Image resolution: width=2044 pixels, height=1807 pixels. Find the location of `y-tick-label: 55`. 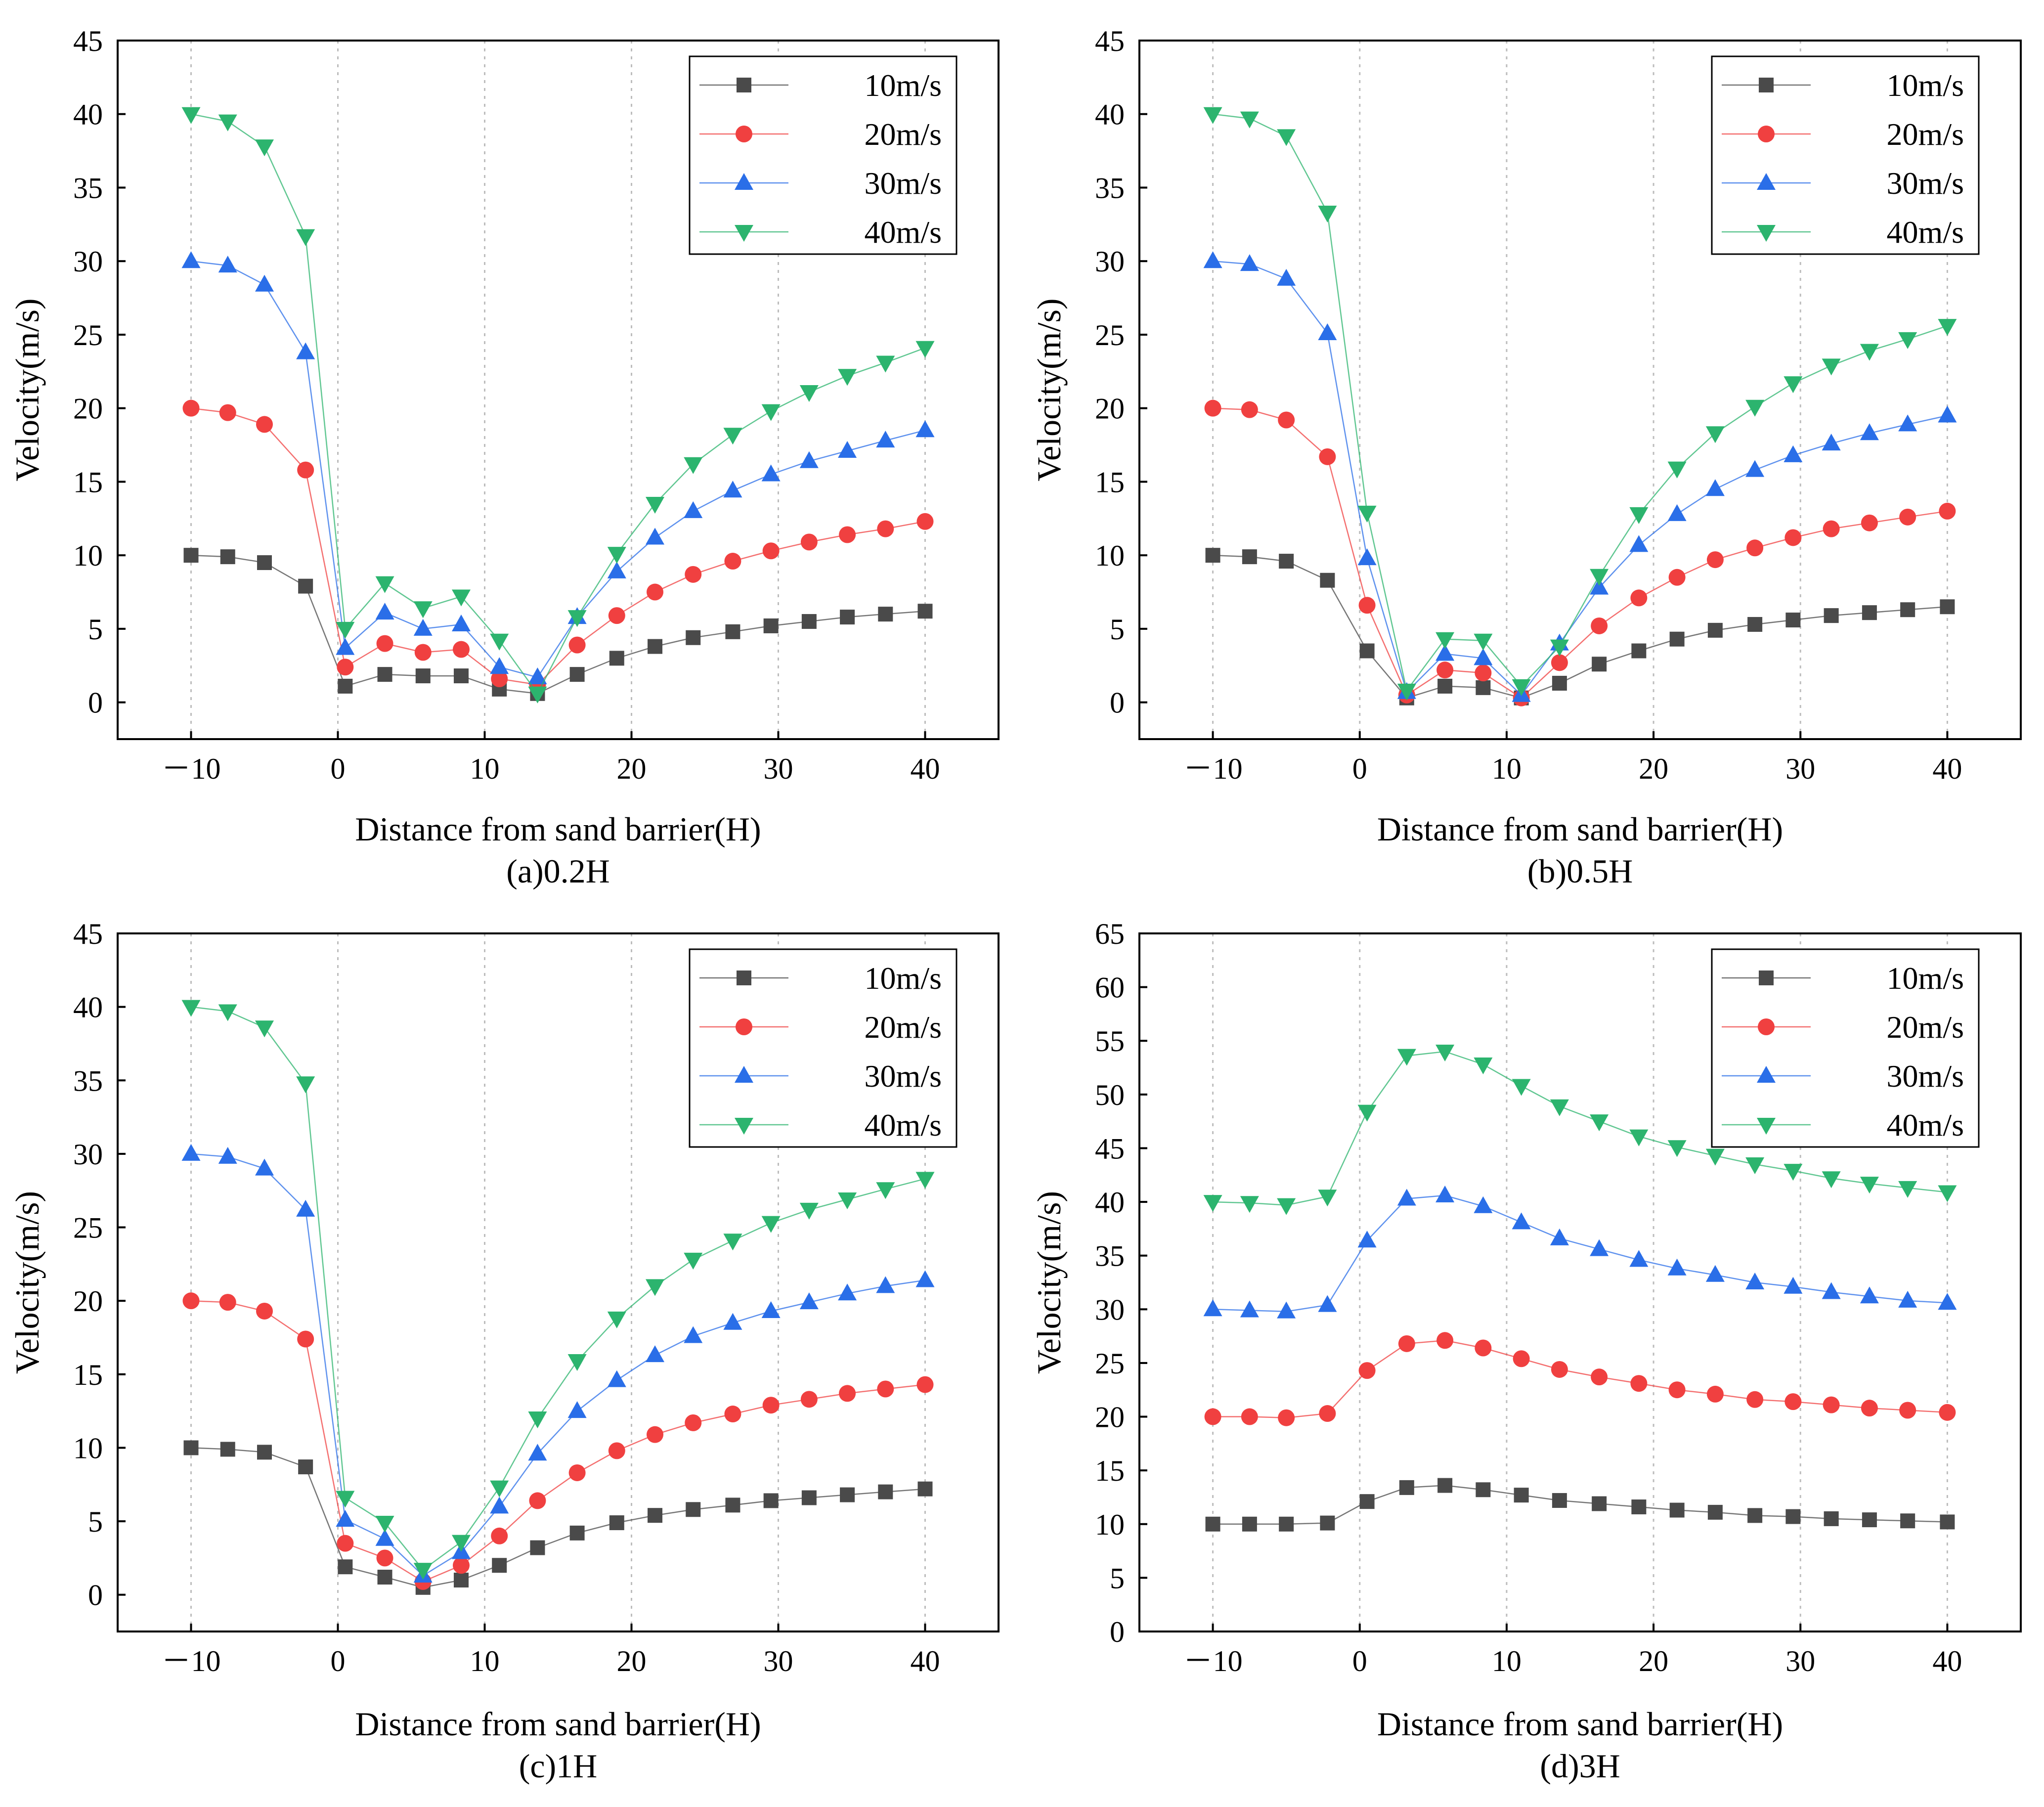

y-tick-label: 55 is located at coordinates (1110, 1042).